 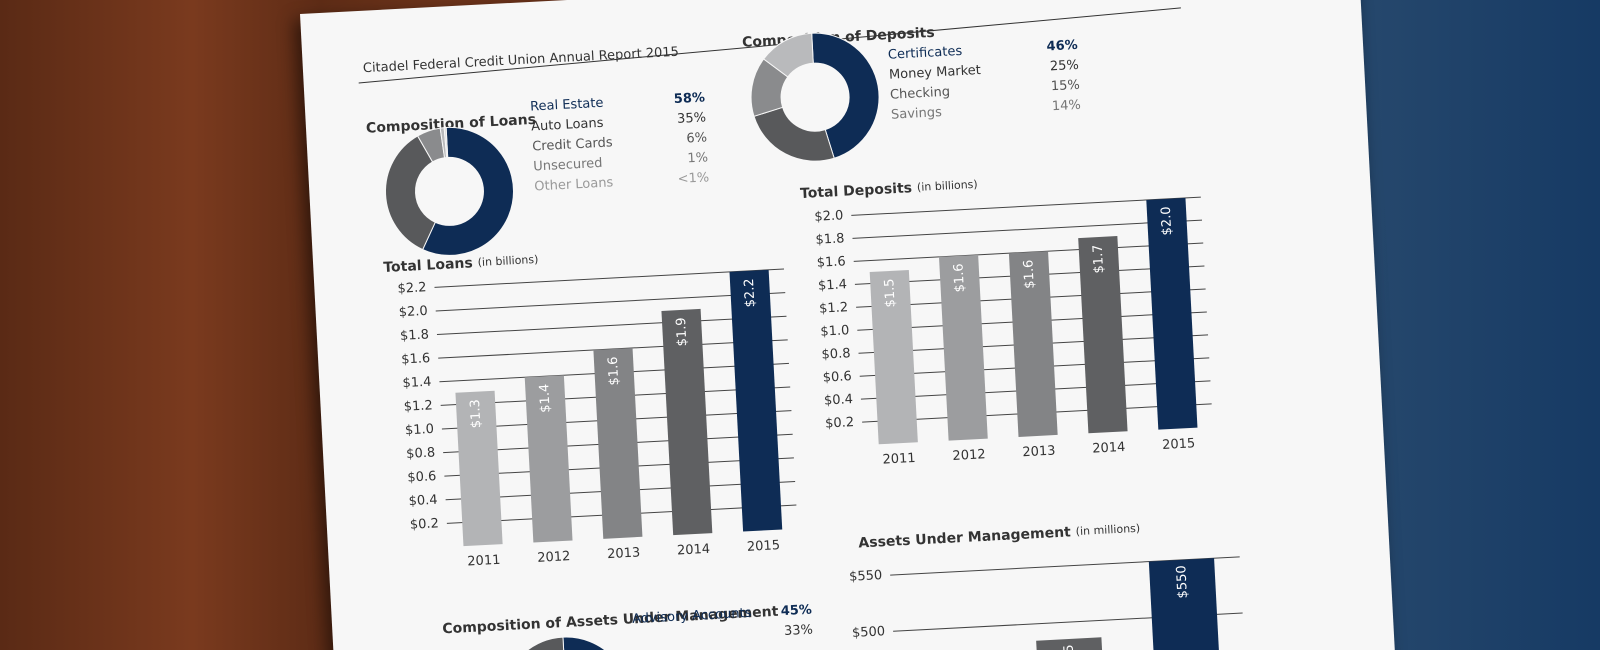 I want to click on legend-label: Credit Cards, so click(x=572, y=144).